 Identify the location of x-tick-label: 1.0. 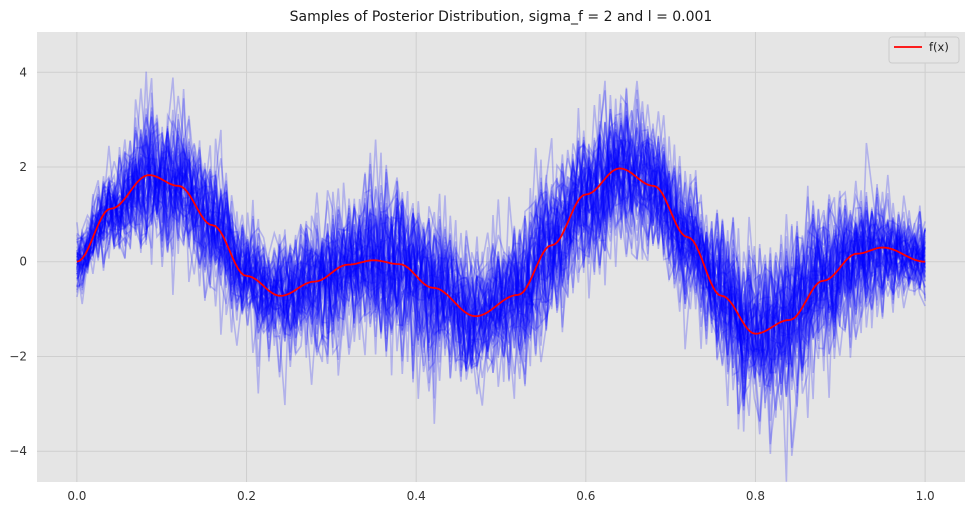
(925, 496).